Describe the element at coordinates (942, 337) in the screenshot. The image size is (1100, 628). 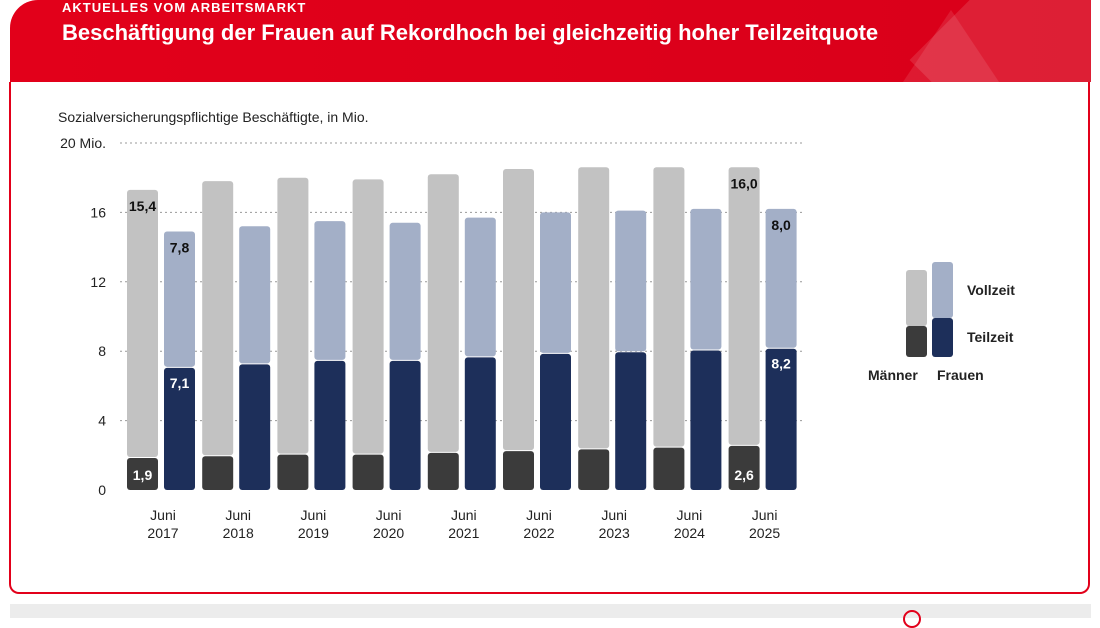
I see `legend-swatch-women-teilzeit` at that location.